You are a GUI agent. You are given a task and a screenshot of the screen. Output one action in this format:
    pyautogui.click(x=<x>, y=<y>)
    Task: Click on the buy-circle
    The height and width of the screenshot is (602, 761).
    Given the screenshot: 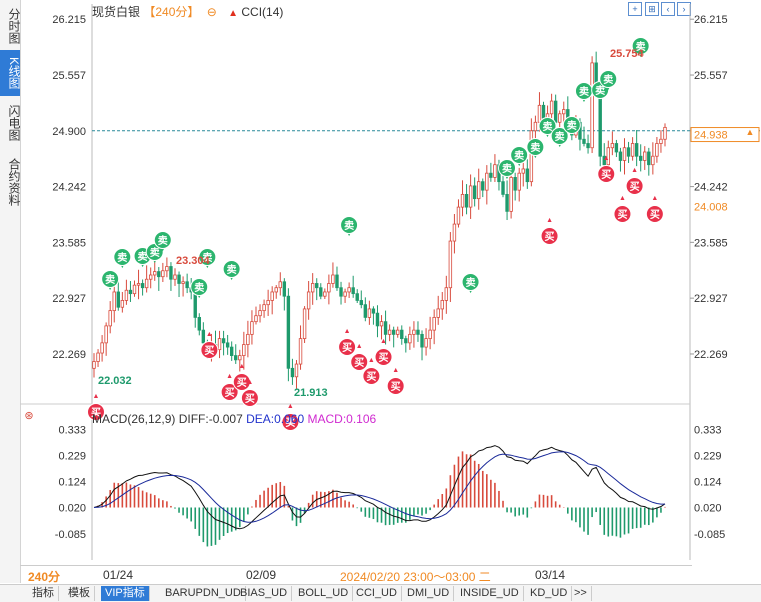 What is the action you would take?
    pyautogui.click(x=654, y=214)
    